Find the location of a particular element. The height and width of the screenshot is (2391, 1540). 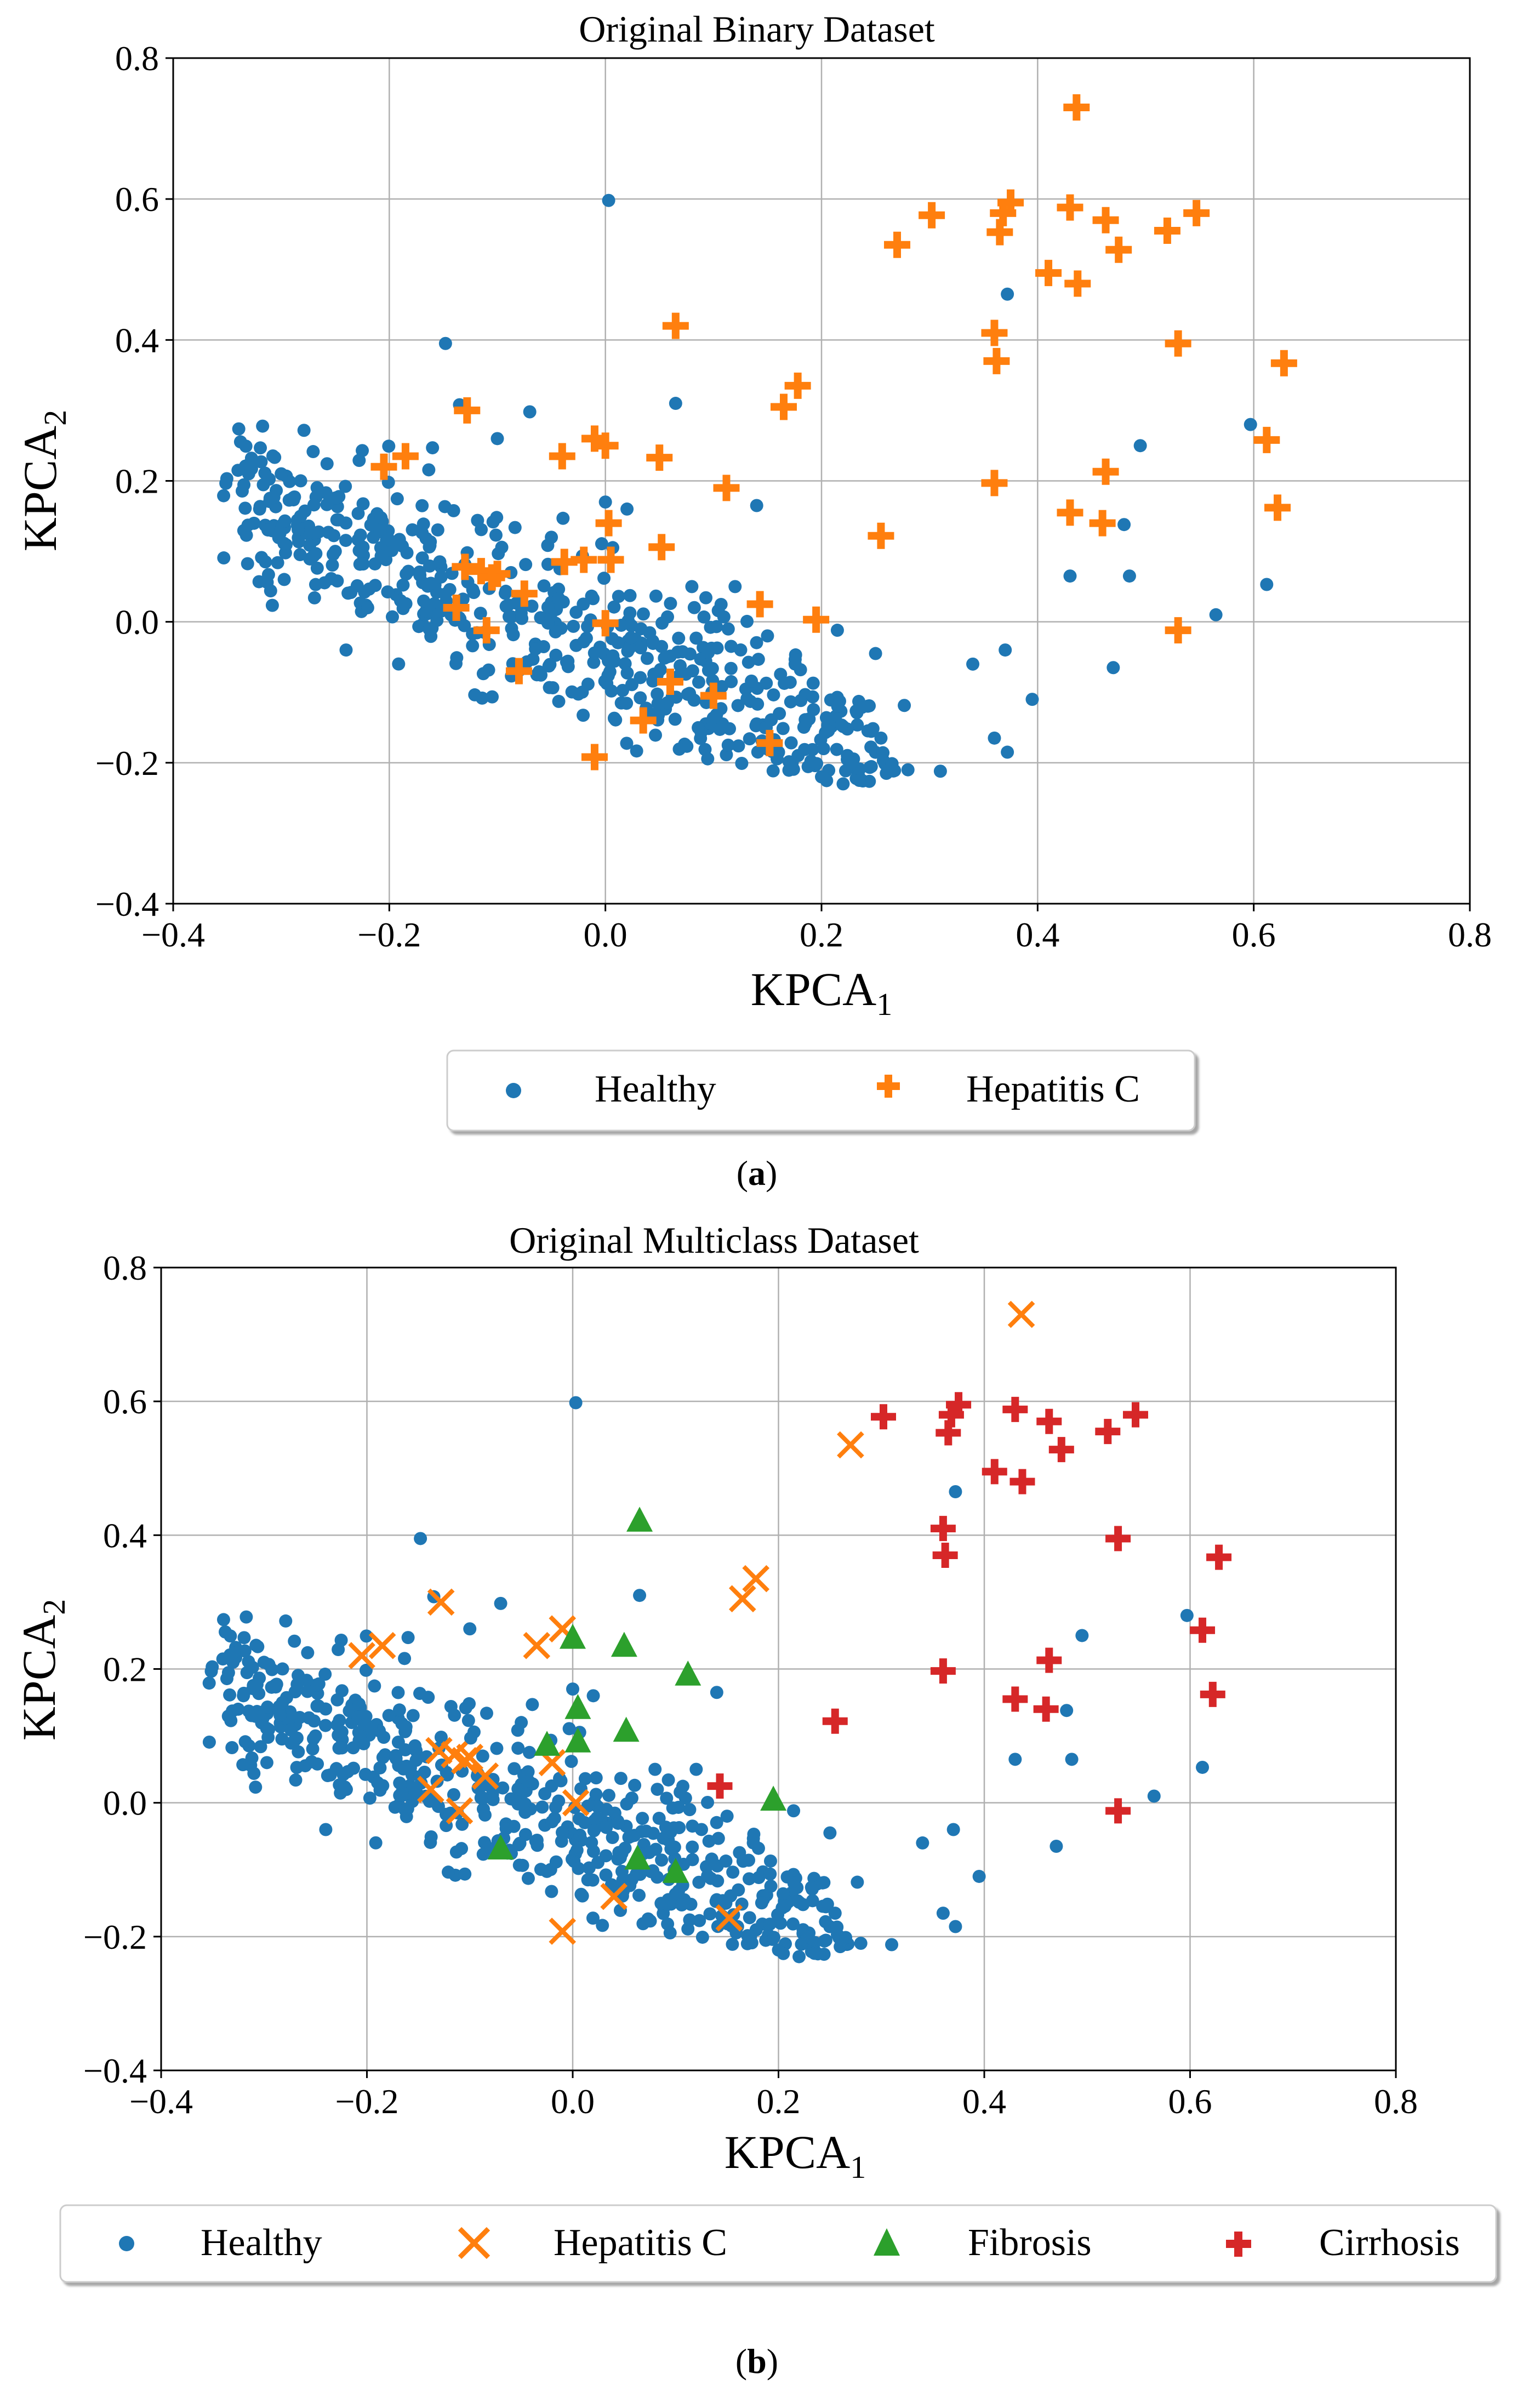

panel-b-title: Original Multiclass Dataset is located at coordinates (714, 1240).